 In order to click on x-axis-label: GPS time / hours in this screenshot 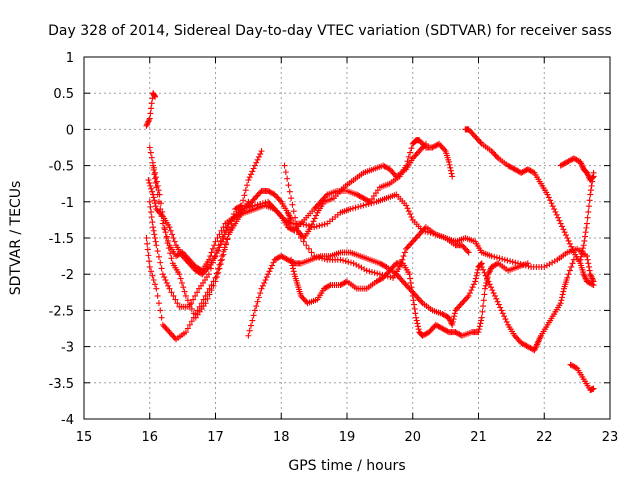, I will do `click(346, 466)`.